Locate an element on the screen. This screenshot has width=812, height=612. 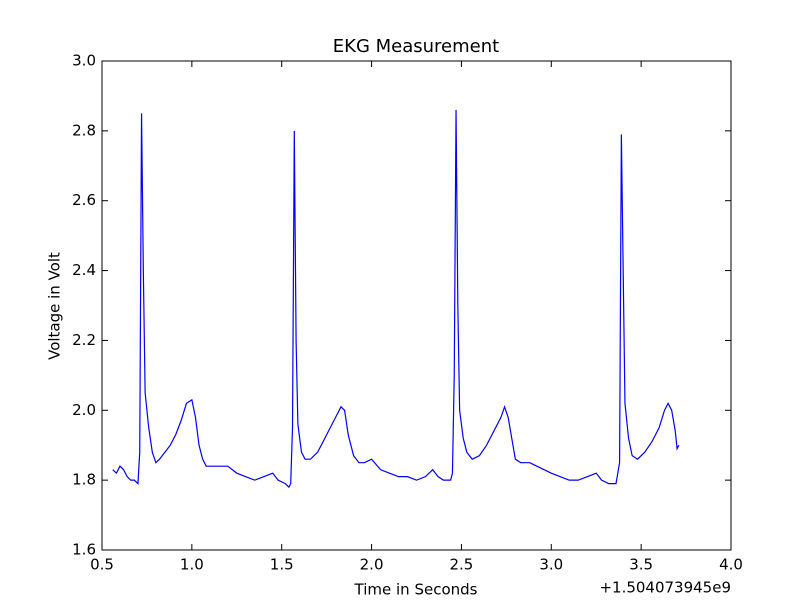
y-tick-label: 2.0 is located at coordinates (84, 410).